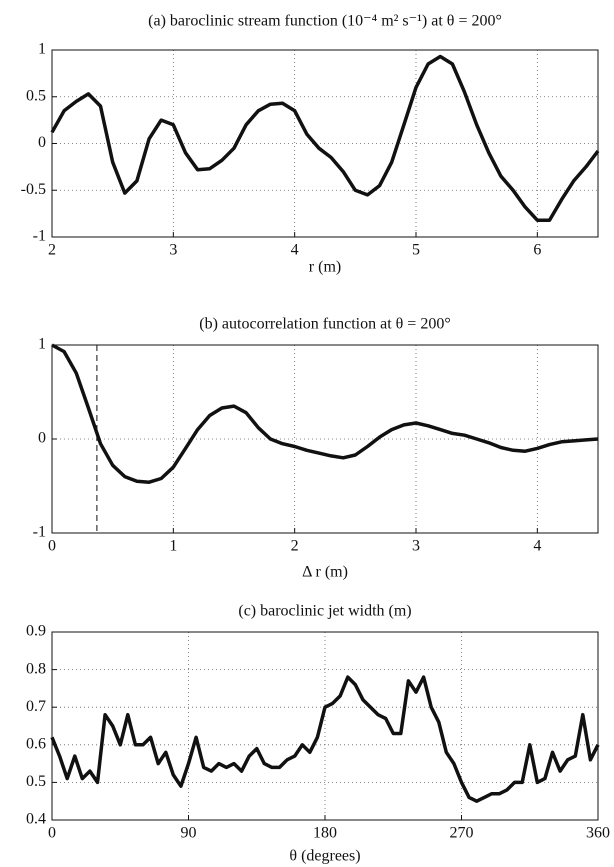  What do you see at coordinates (416, 250) in the screenshot?
I see `x-tick-label: 5` at bounding box center [416, 250].